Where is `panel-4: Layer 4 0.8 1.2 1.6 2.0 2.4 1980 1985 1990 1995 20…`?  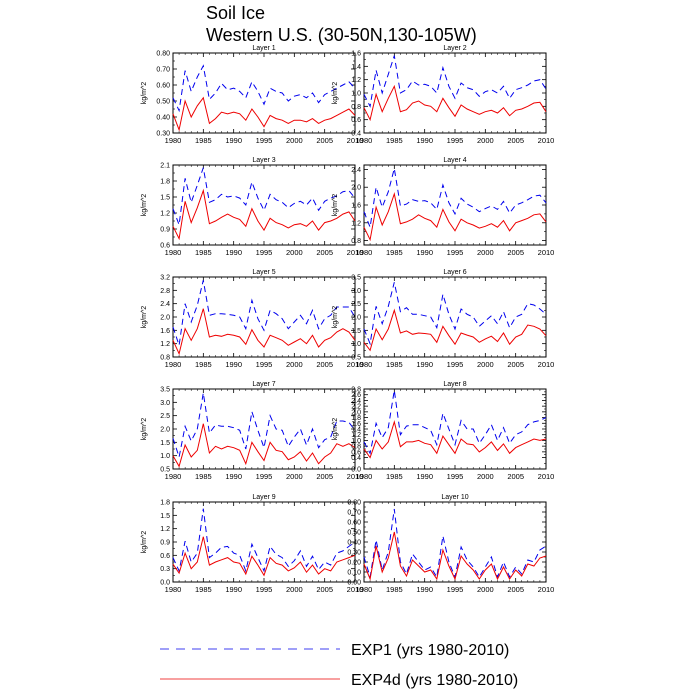
panel-4: Layer 4 0.8 1.2 1.6 2.0 2.4 1980 1985 1990 1995 20… is located at coordinates (443, 207).